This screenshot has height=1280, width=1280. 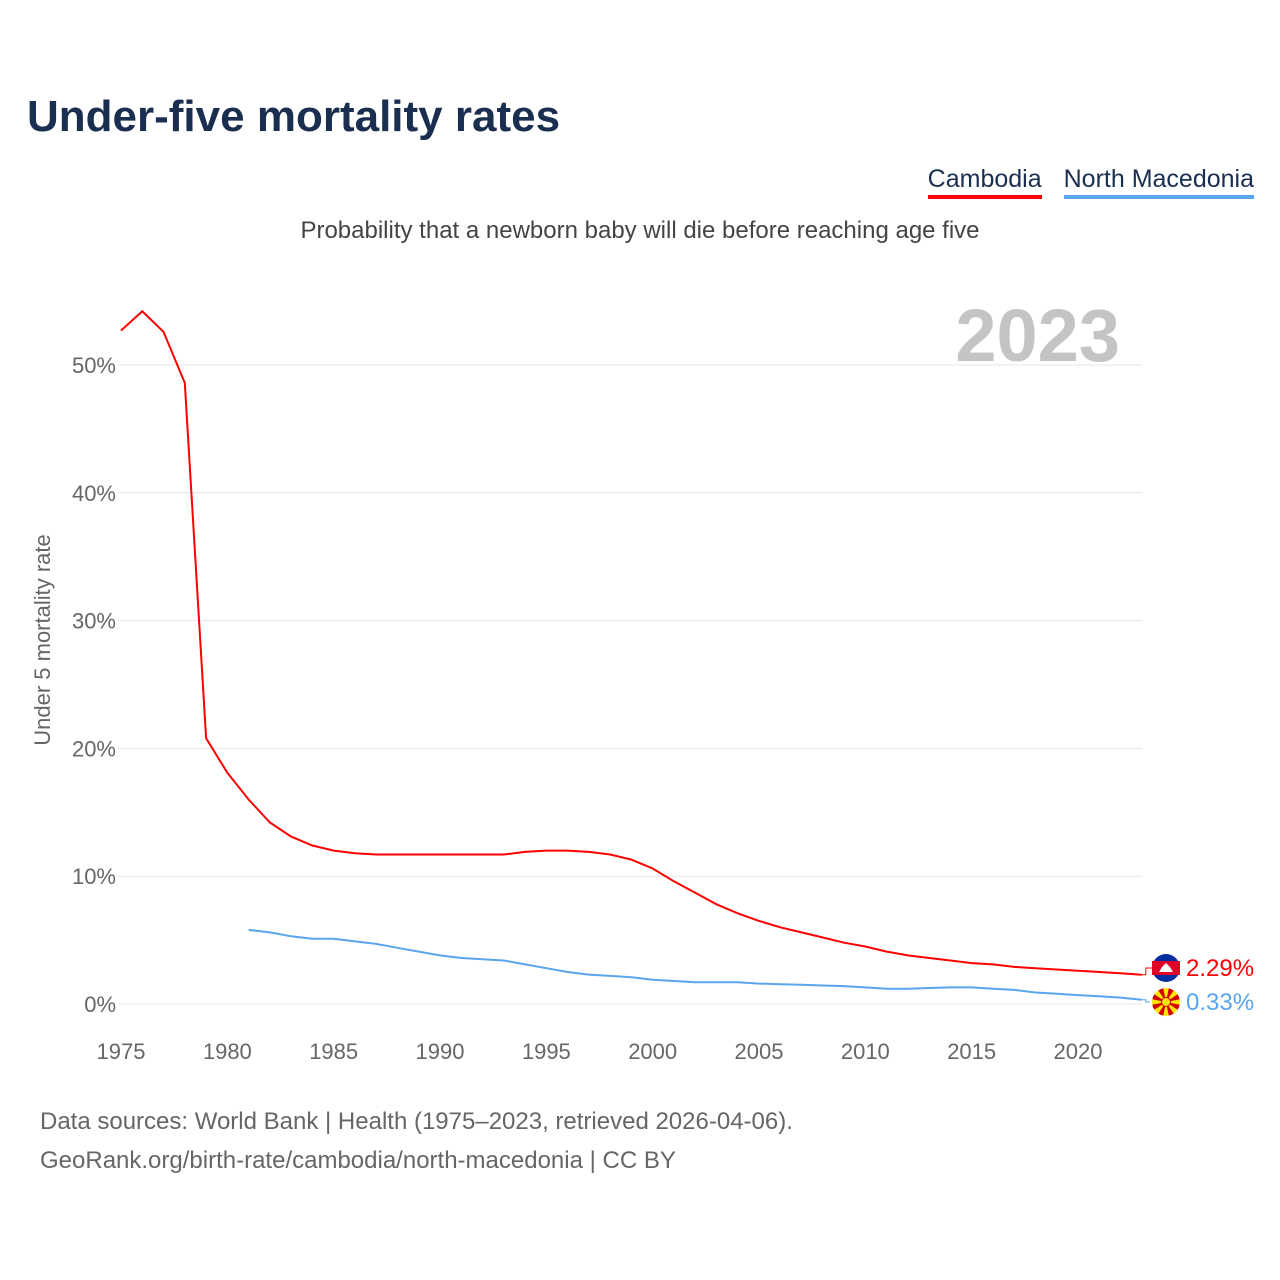 I want to click on x-tick-label: 2000, so click(x=652, y=1051).